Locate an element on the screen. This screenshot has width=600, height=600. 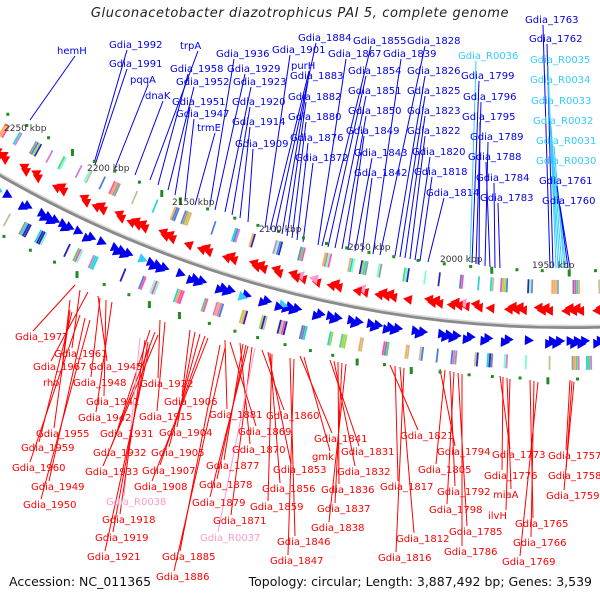
gene-label: trmE is located at coordinates (209, 128).